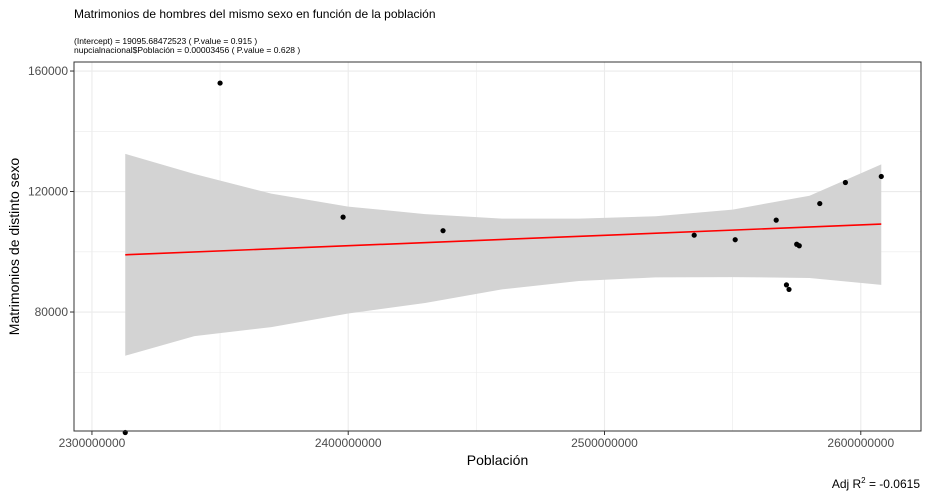  Describe the element at coordinates (52, 312) in the screenshot. I see `y-tick-label-0: 80000` at that location.